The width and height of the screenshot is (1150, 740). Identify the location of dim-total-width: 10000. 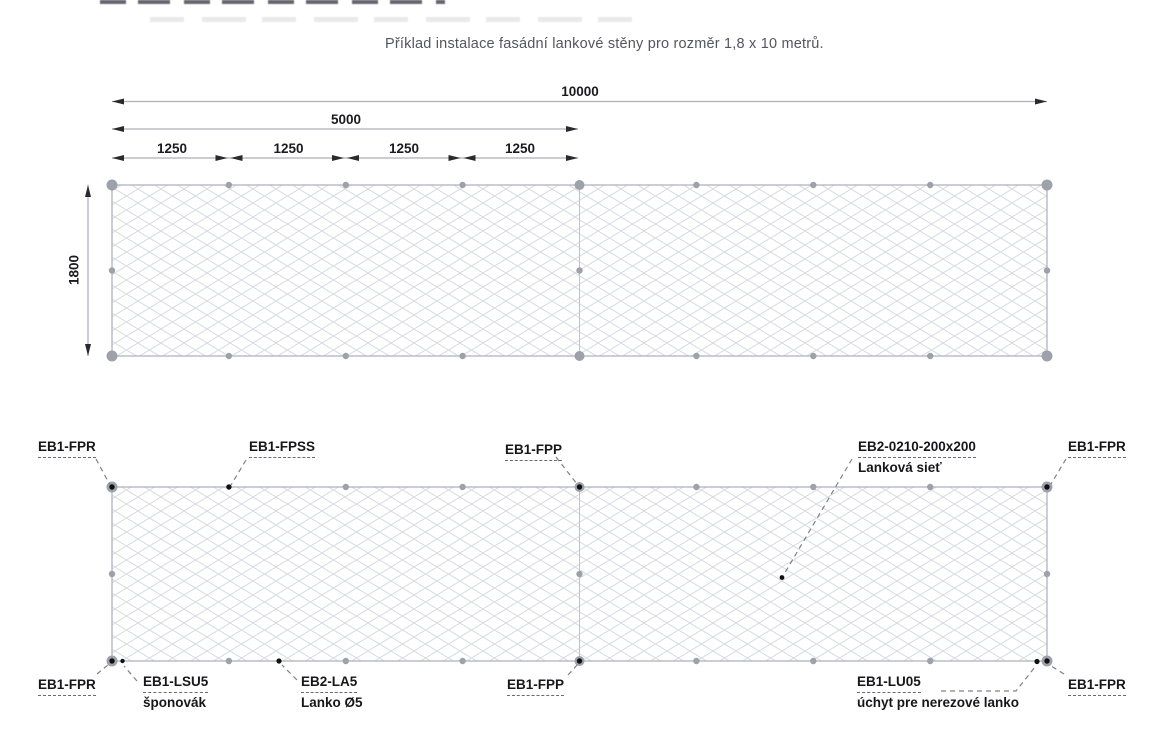
(580, 91).